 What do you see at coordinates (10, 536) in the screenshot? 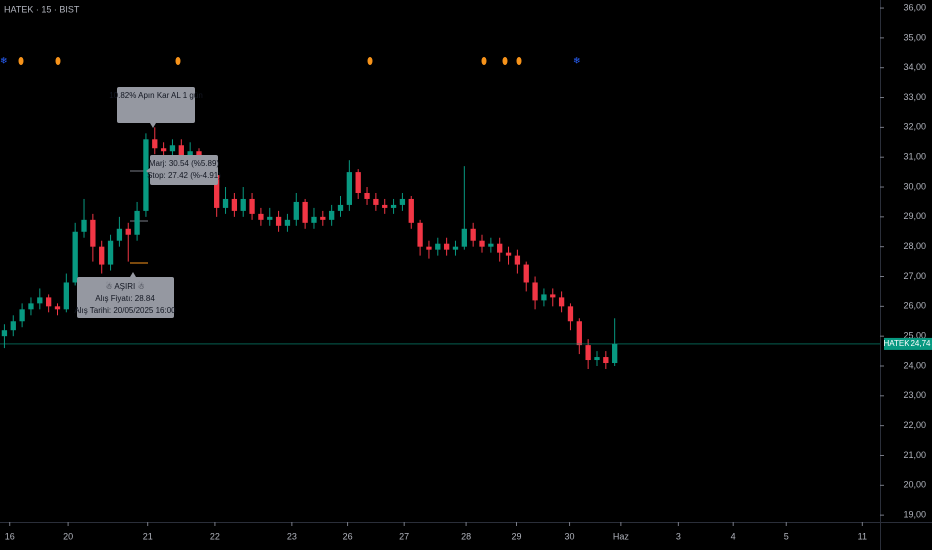
I see `x-tick-label: 16` at bounding box center [10, 536].